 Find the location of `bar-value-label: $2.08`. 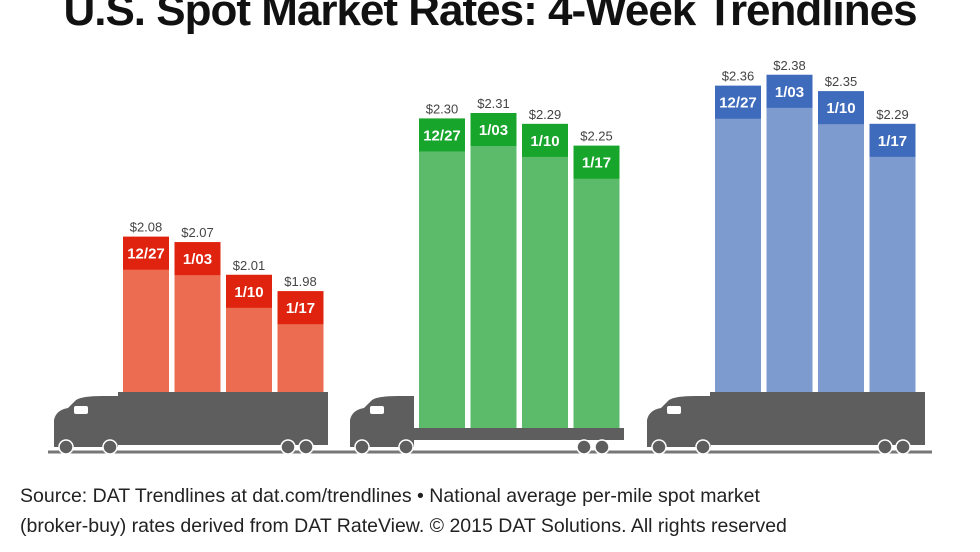

bar-value-label: $2.08 is located at coordinates (146, 227).